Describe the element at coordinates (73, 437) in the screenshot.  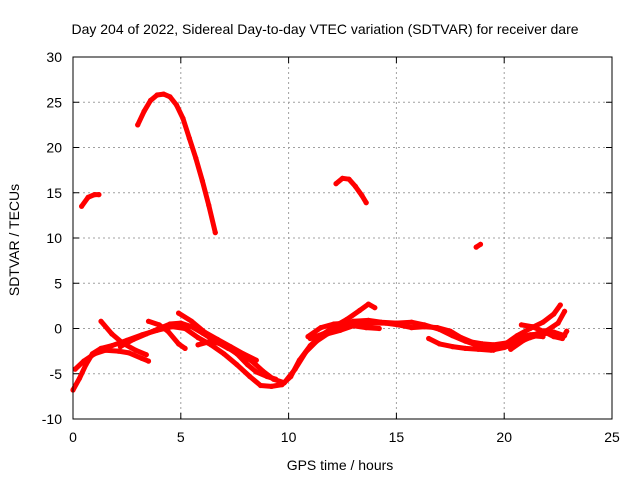
I see `x-tick-label: 0` at that location.